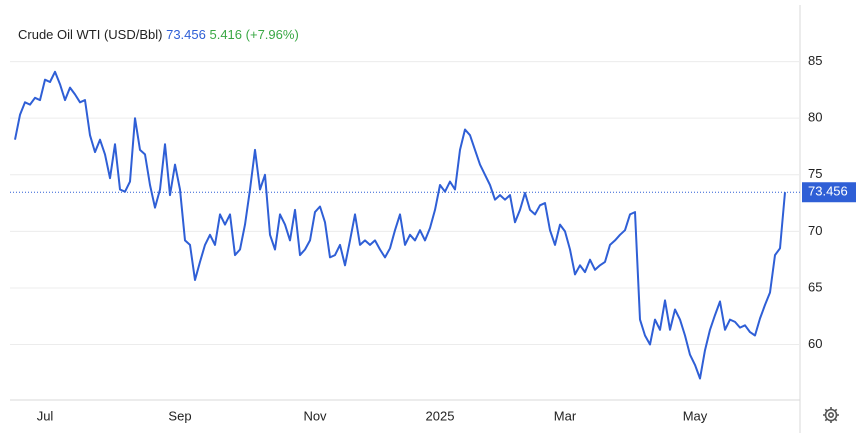 This screenshot has height=438, width=856. What do you see at coordinates (815, 173) in the screenshot?
I see `y-tick-label: 75` at bounding box center [815, 173].